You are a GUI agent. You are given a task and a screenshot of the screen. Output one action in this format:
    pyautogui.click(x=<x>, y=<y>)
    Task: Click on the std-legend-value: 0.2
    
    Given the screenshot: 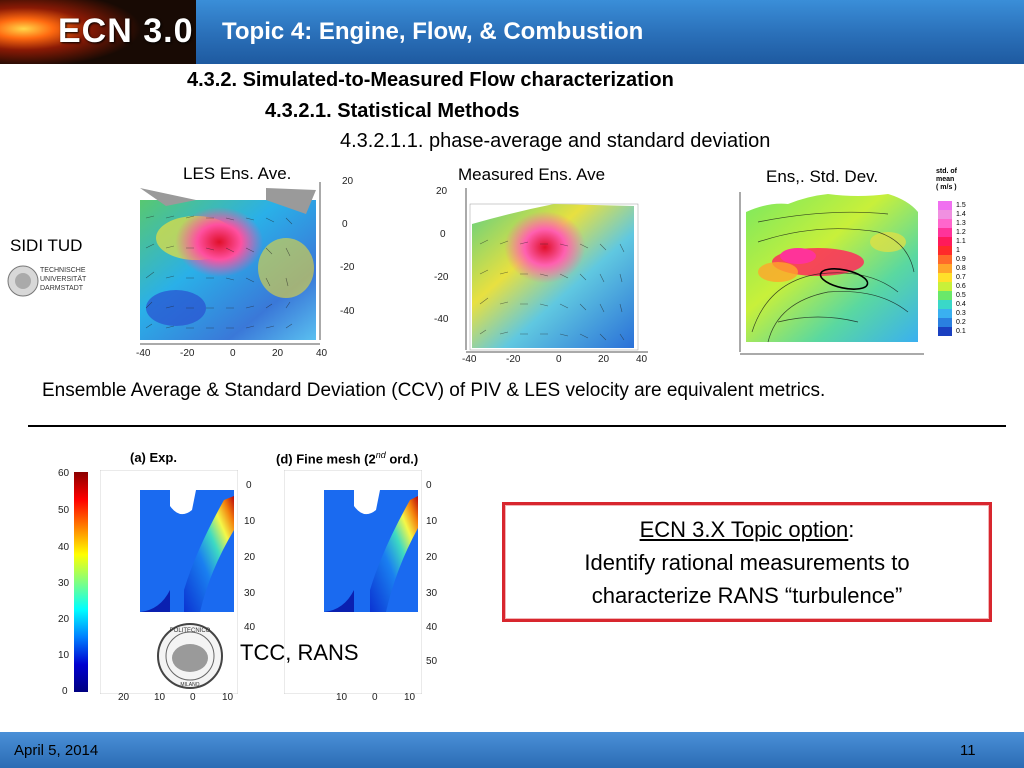 What is the action you would take?
    pyautogui.click(x=961, y=322)
    